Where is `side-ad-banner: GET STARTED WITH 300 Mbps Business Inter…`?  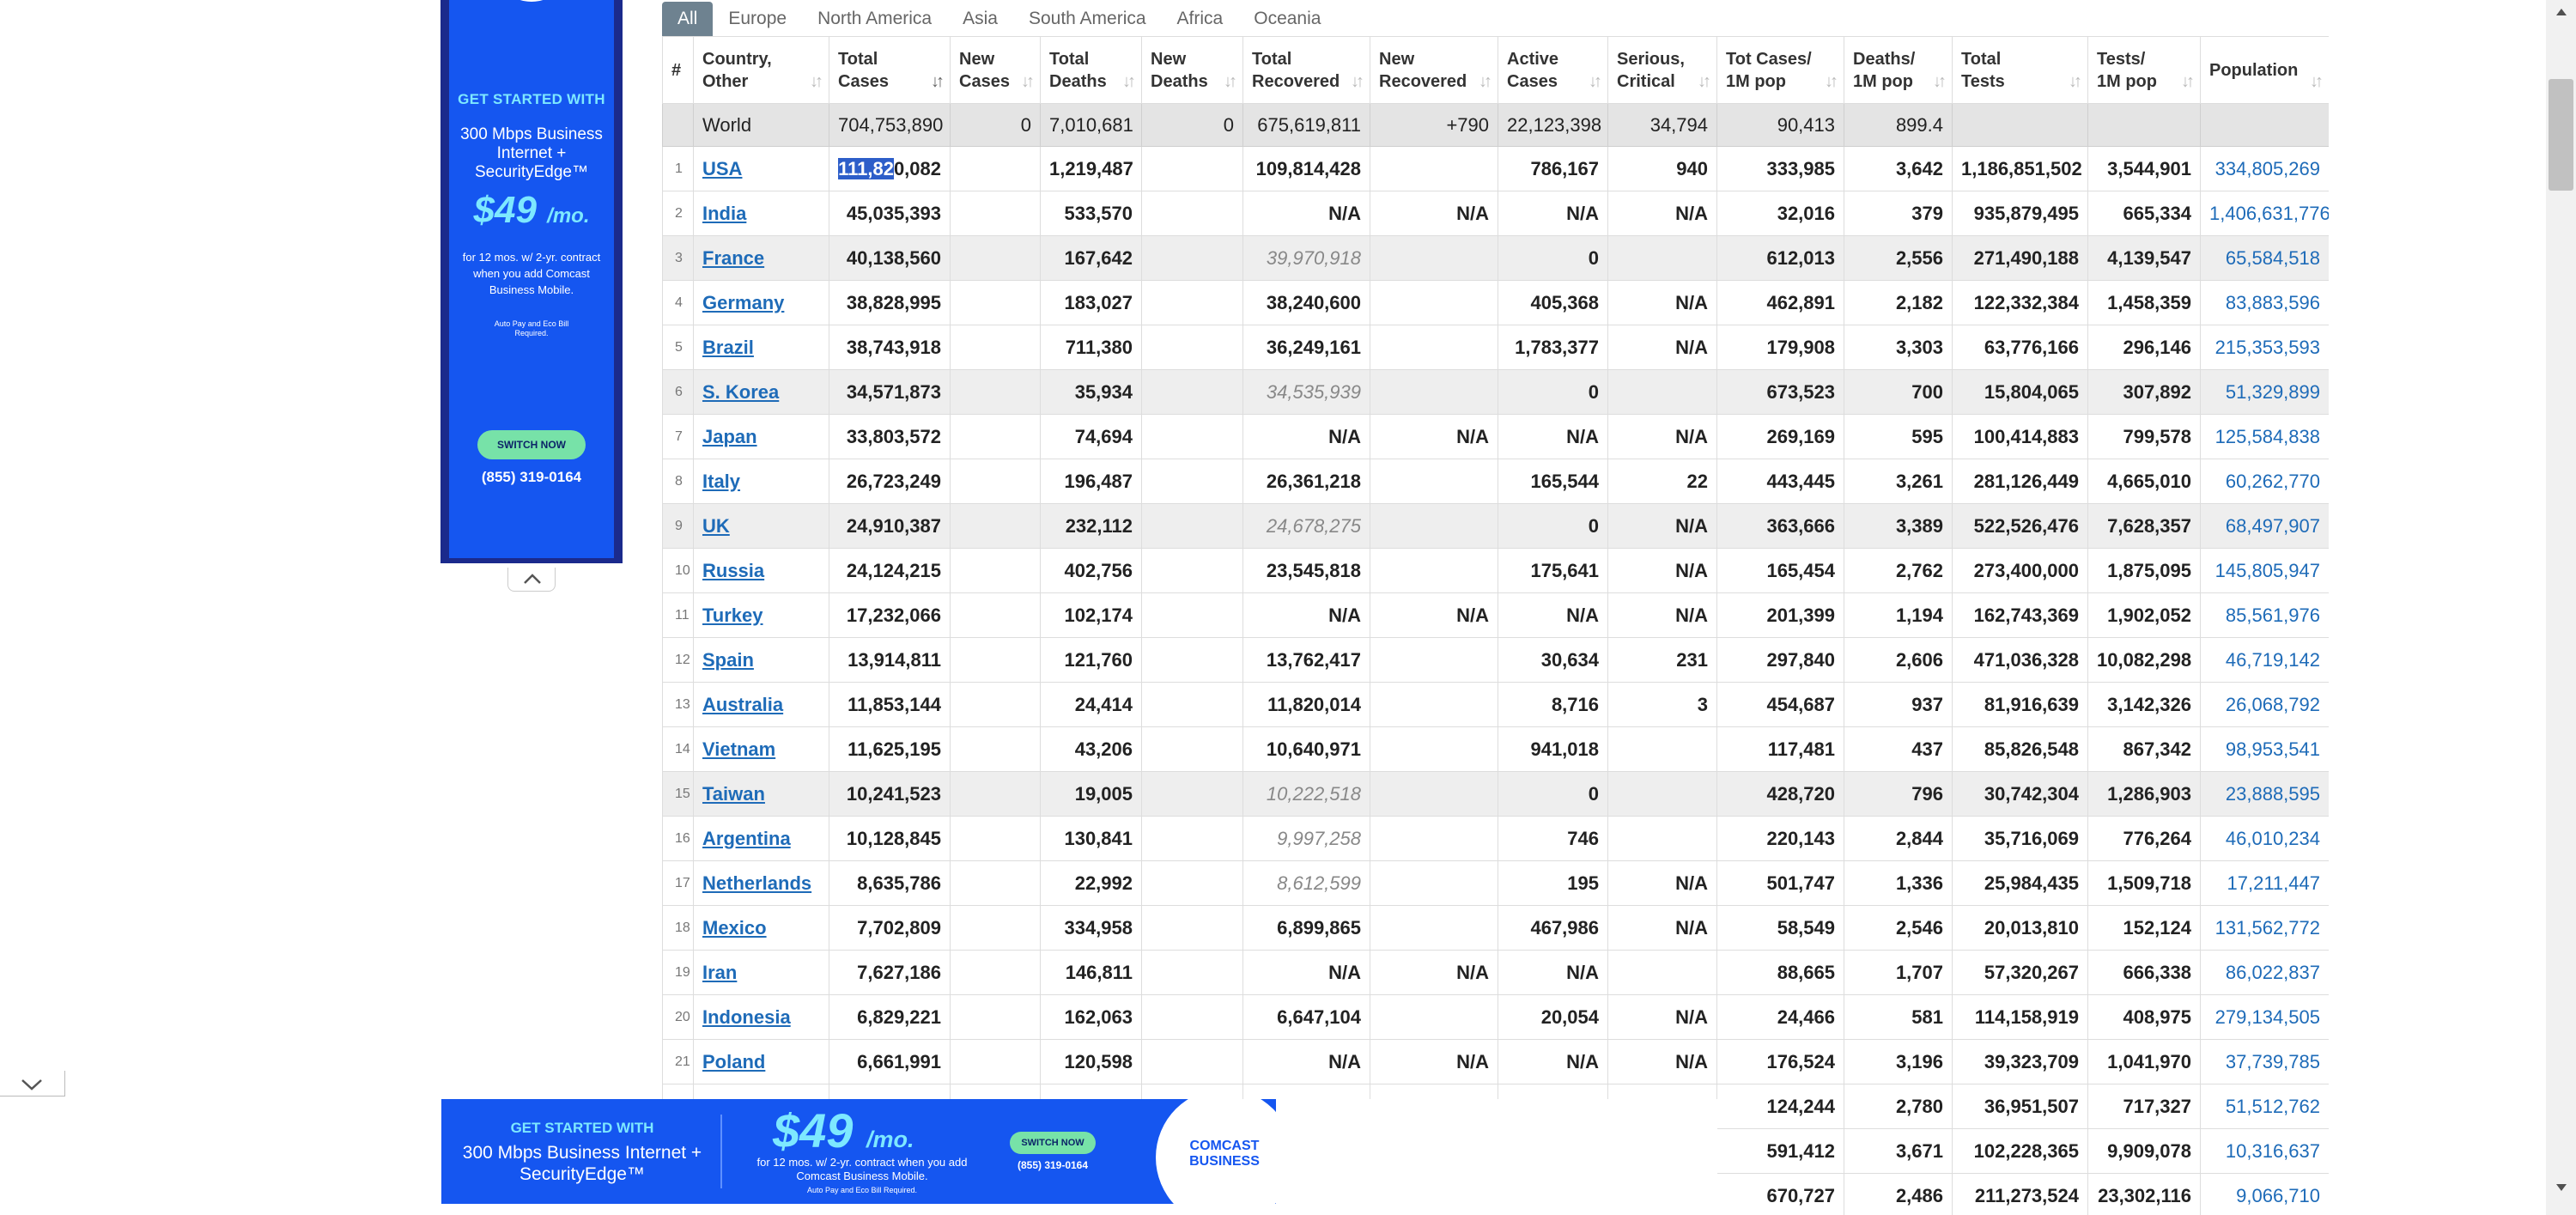
side-ad-banner: GET STARTED WITH 300 Mbps Business Inter… is located at coordinates (532, 279).